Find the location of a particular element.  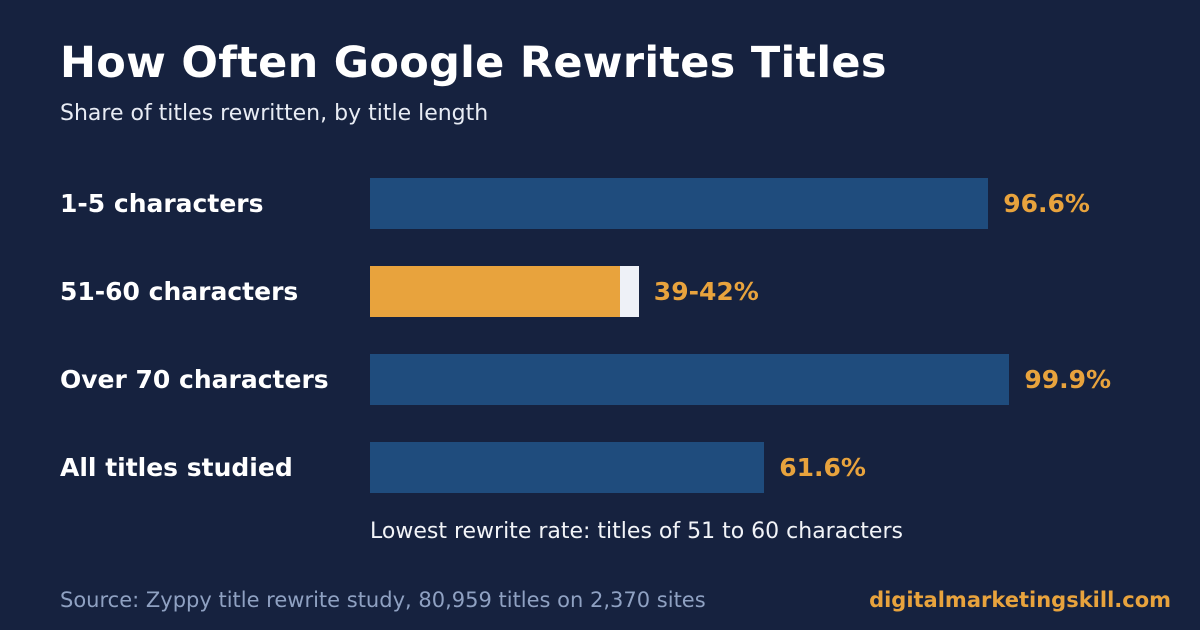

category-label: 51-60 characters is located at coordinates (179, 291).